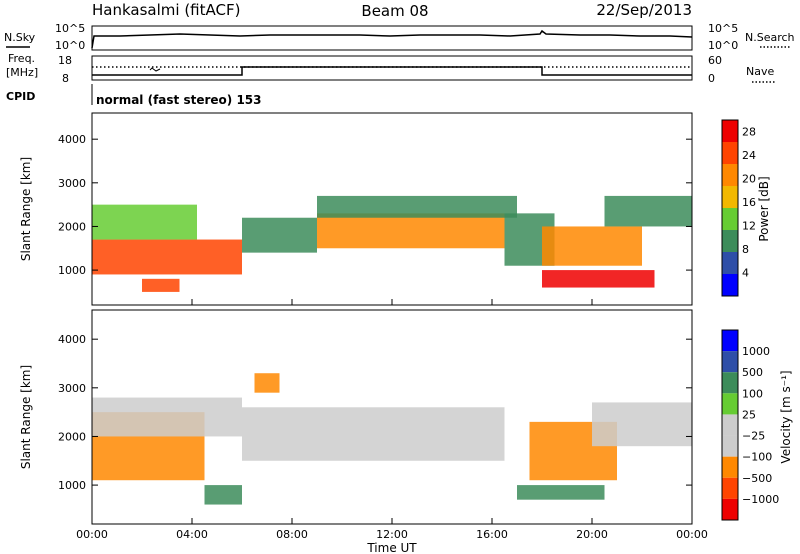 Image resolution: width=800 pixels, height=554 pixels. I want to click on power-colorbar-tick-4: 20, so click(749, 179).